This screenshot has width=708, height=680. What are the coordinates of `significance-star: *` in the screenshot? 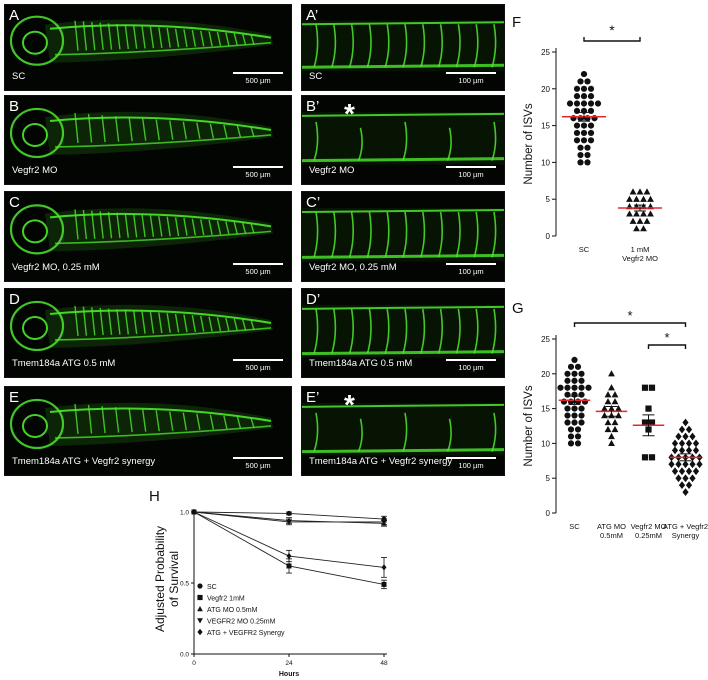 It's located at (666, 337).